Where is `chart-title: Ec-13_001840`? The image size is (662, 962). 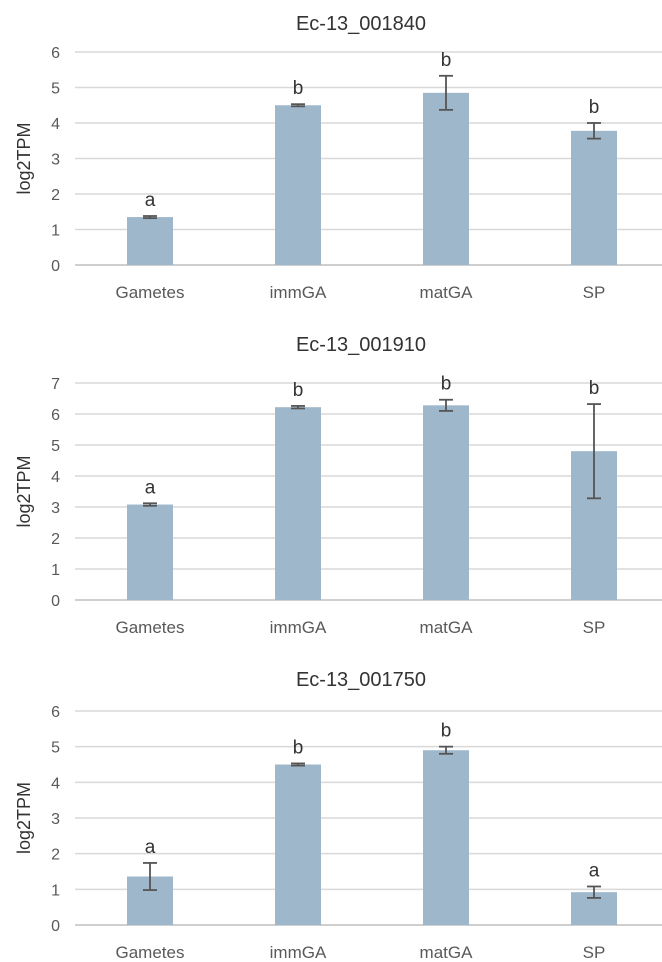 chart-title: Ec-13_001840 is located at coordinates (361, 24).